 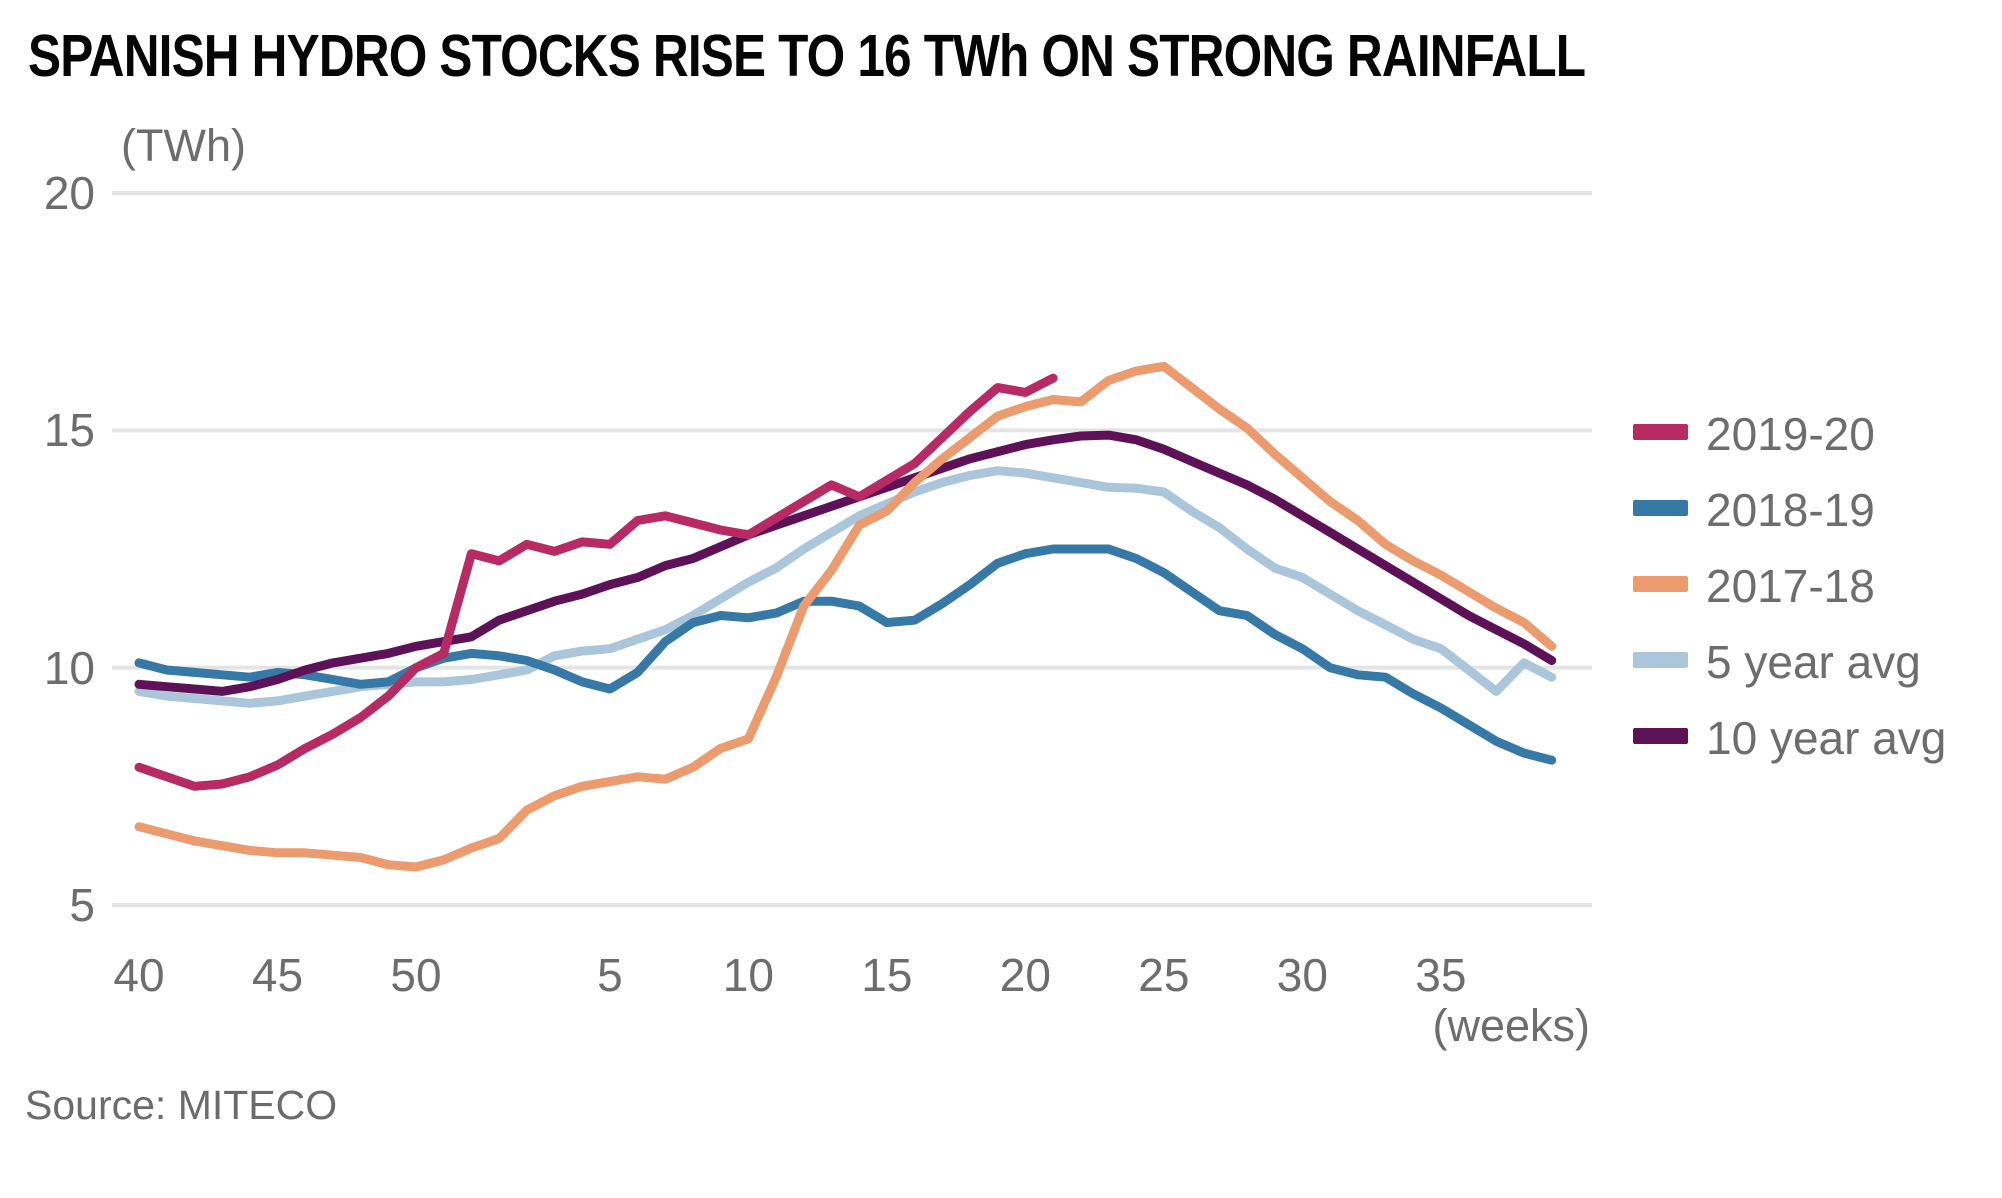 I want to click on x-tick-label-week-30: 30, so click(x=1302, y=975).